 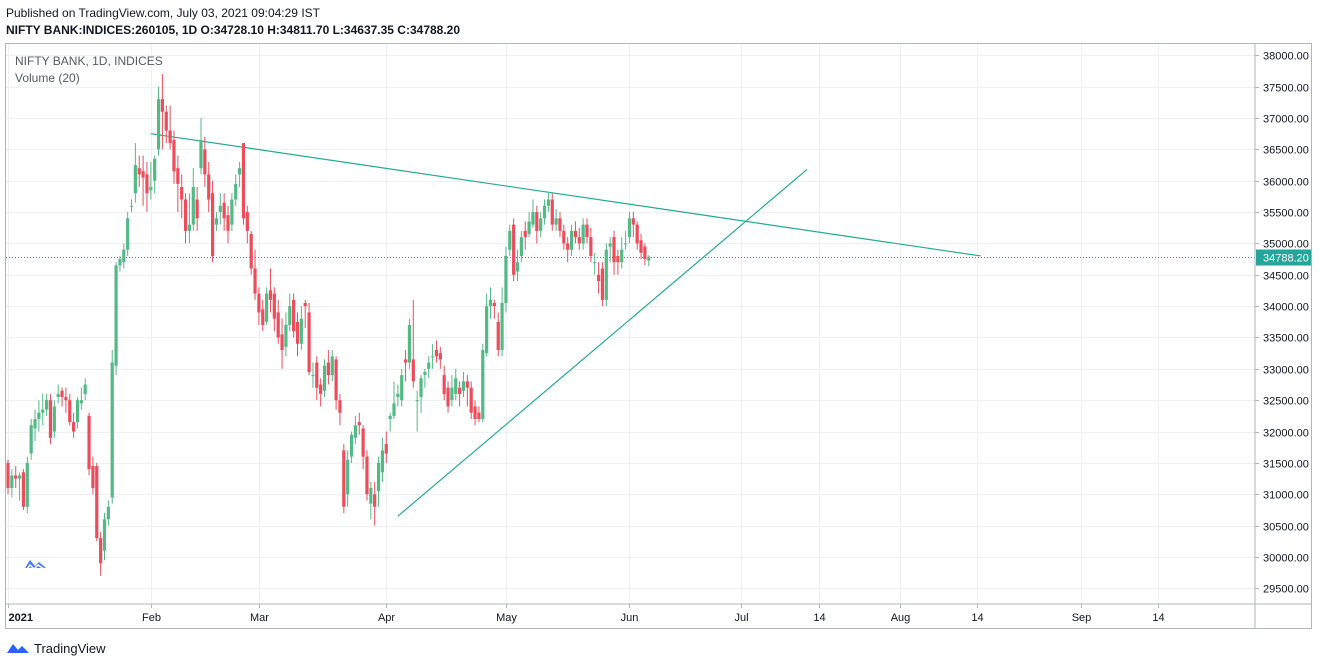 What do you see at coordinates (1286, 465) in the screenshot?
I see `price-tick-label: 31500.00` at bounding box center [1286, 465].